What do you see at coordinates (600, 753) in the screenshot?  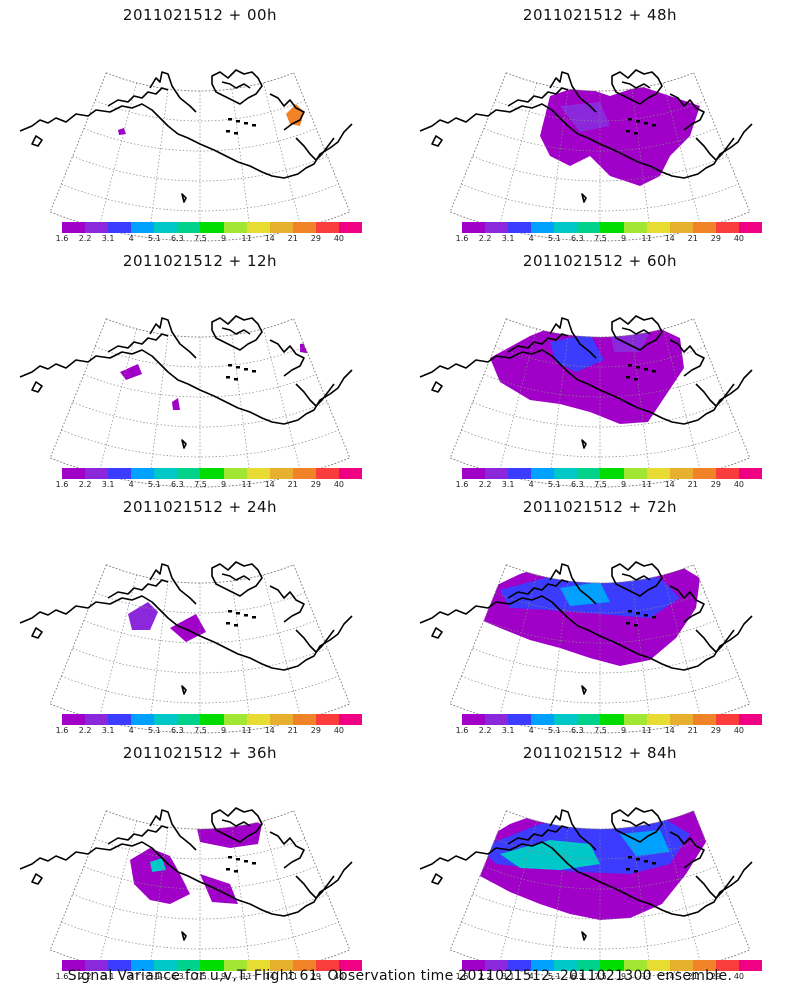 I see `panel-title: 2011021512 + 84h` at bounding box center [600, 753].